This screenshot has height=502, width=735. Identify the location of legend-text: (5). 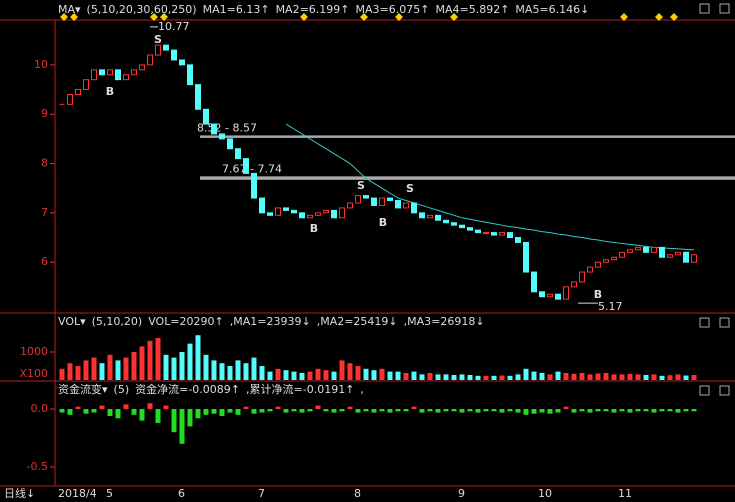
(122, 389).